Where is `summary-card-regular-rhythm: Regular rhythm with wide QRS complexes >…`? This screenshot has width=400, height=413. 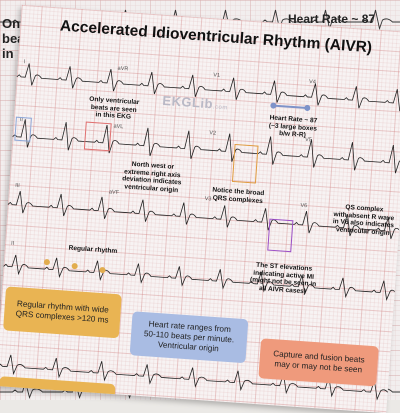
summary-card-regular-rhythm: Regular rhythm with wide QRS complexes >… is located at coordinates (62, 312).